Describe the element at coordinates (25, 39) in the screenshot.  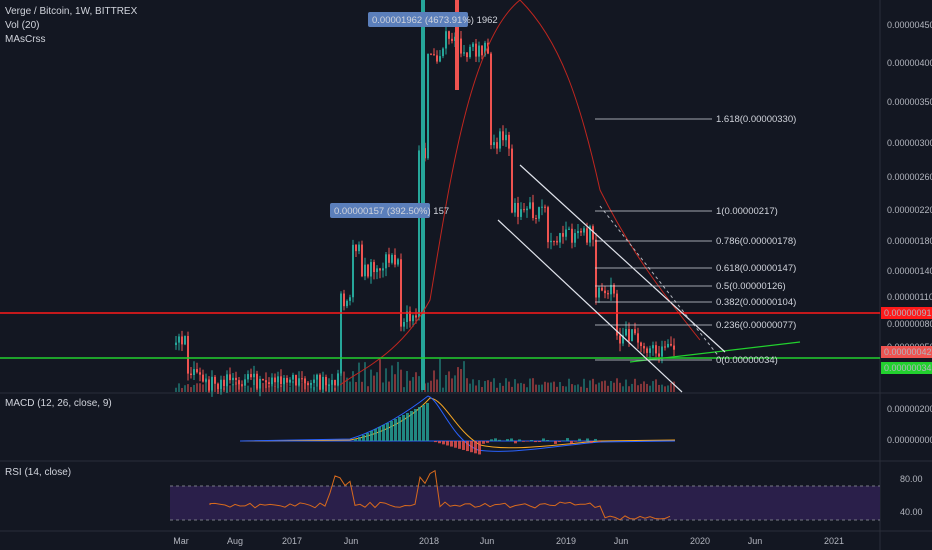
I see `ma-cross-indicator-label: MAsCrss` at that location.